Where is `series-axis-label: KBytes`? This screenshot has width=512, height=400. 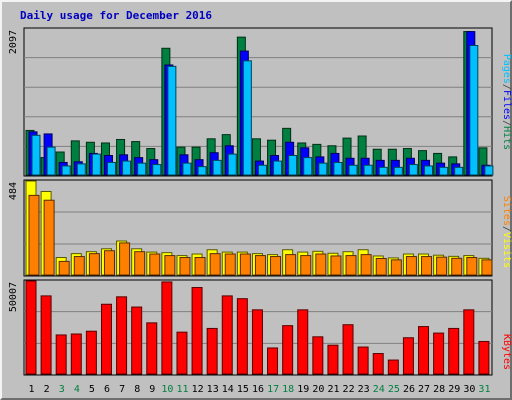 series-axis-label: KBytes is located at coordinates (506, 352).